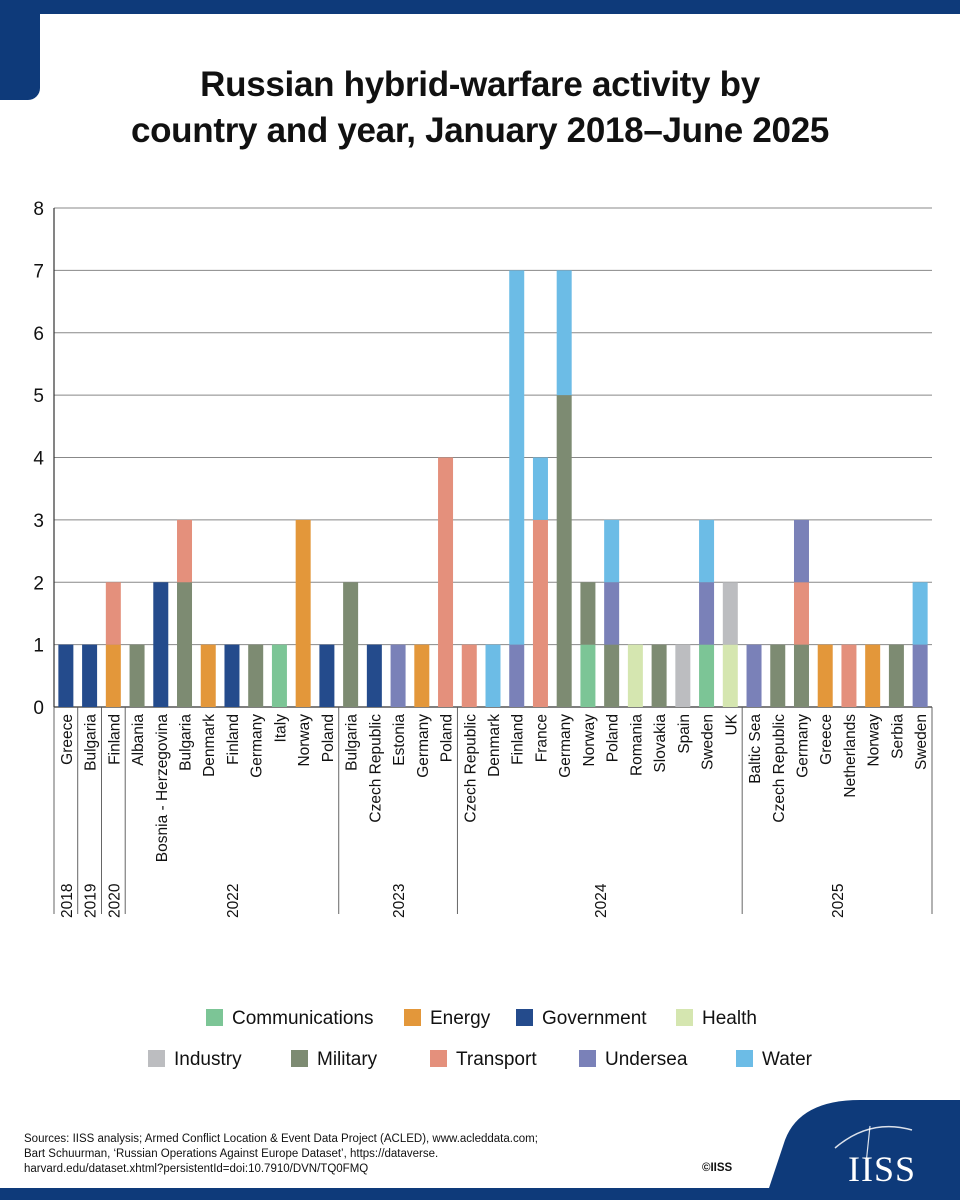 The image size is (960, 1200). I want to click on legend-item-government: Government, so click(581, 1019).